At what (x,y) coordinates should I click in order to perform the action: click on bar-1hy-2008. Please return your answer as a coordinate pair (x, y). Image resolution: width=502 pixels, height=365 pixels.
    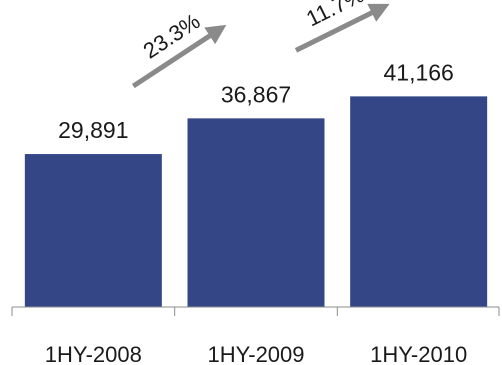
    Looking at the image, I should click on (93, 230).